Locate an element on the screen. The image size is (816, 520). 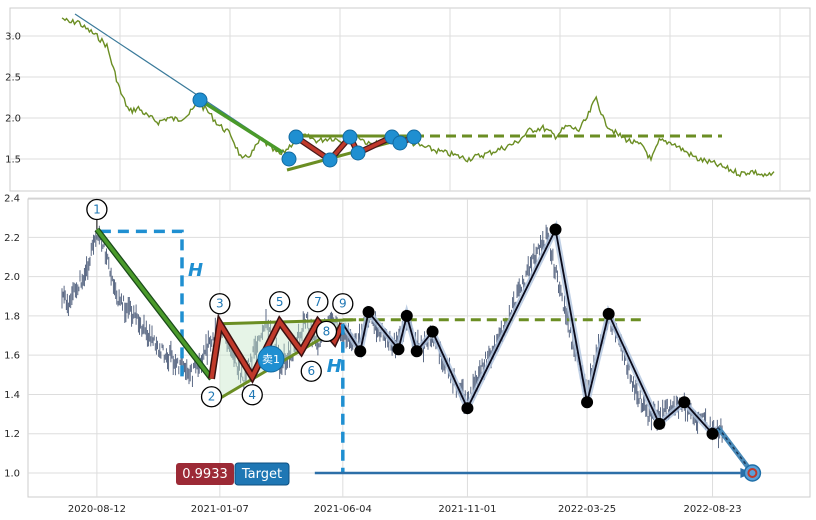
pattern-point-label: 6 is located at coordinates (311, 371).